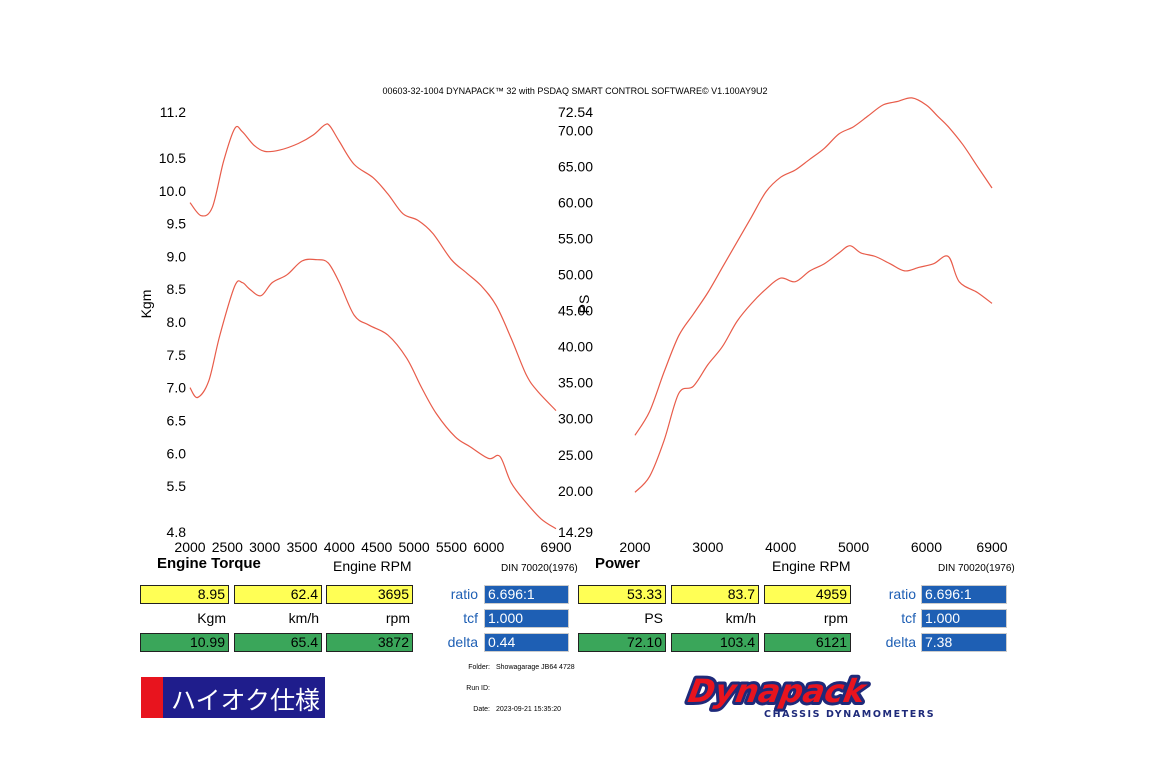  I want to click on power-delta-label: delta, so click(900, 642).